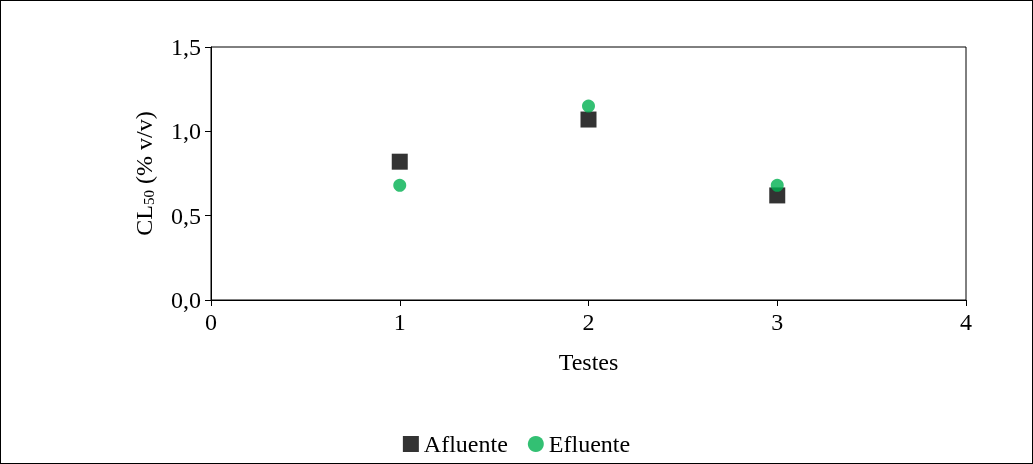  What do you see at coordinates (186, 131) in the screenshot?
I see `y-tick-label: 1,0` at bounding box center [186, 131].